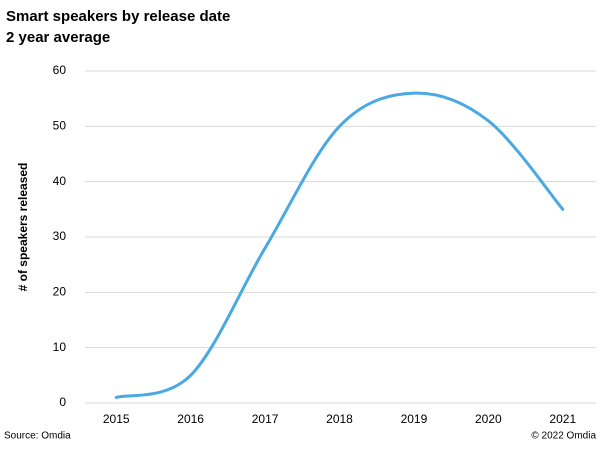 The width and height of the screenshot is (600, 452). What do you see at coordinates (23, 227) in the screenshot?
I see `y-axis-title: # of speakers released` at bounding box center [23, 227].